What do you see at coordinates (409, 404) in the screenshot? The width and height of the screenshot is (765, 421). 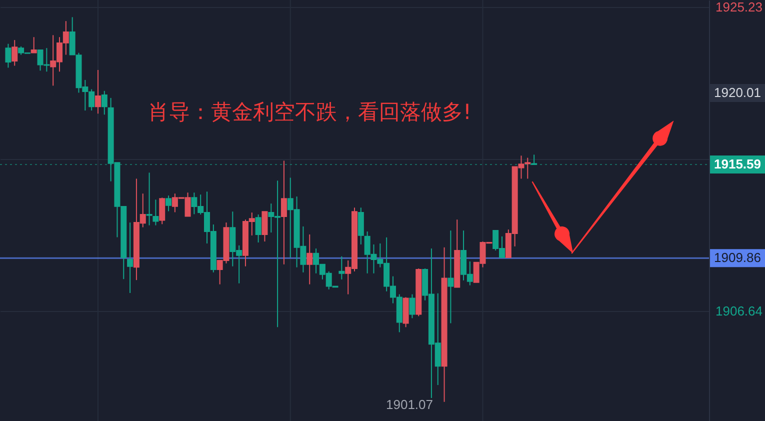 I see `annotation: 1901.07` at bounding box center [409, 404].